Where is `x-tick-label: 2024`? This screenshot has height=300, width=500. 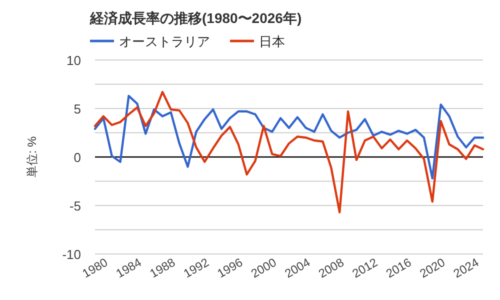 x-tick-label: 2024 is located at coordinates (466, 268).